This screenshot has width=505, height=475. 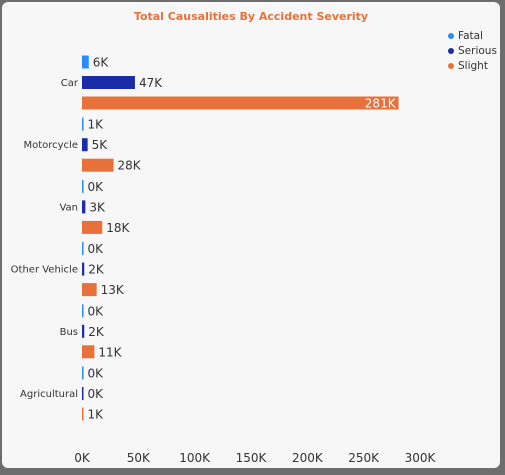 I want to click on data-label-van-serious: 3K, so click(x=97, y=207).